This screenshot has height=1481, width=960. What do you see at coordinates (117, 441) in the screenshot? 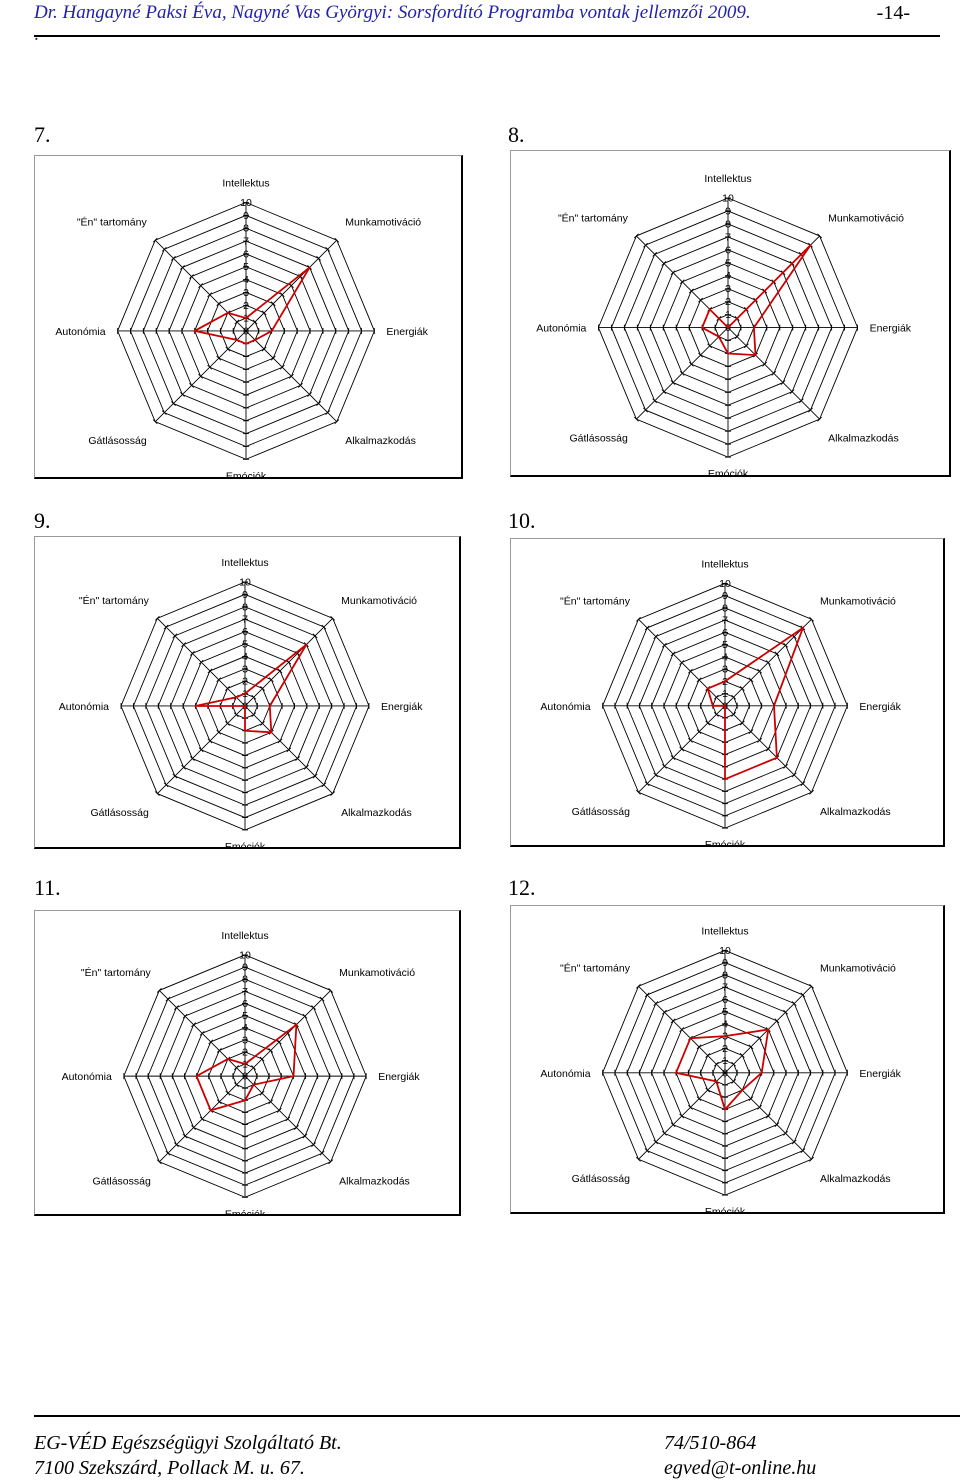
I see `axis-label-gatlasossag: Gátlásosság` at bounding box center [117, 441].